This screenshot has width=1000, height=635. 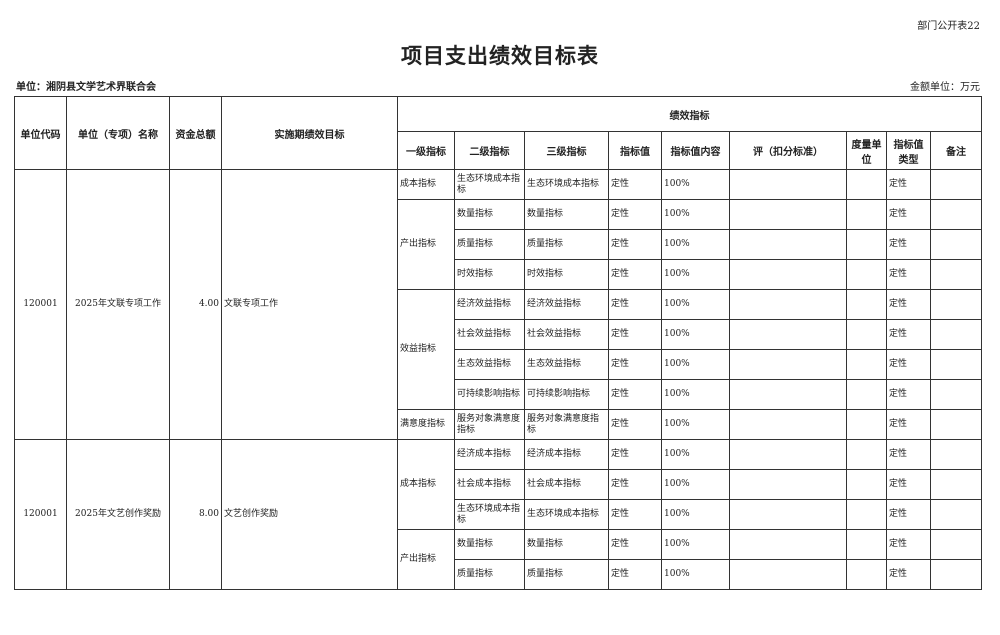 What do you see at coordinates (195, 514) in the screenshot?
I see `fund-total: 8.00` at bounding box center [195, 514].